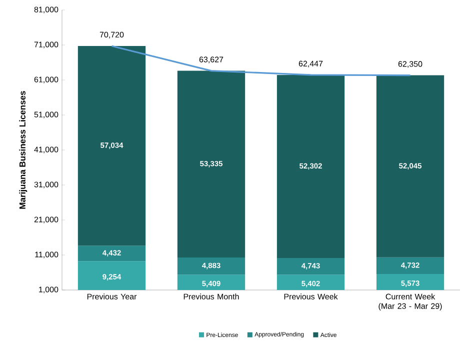 This screenshot has height=343, width=468. What do you see at coordinates (211, 60) in the screenshot?
I see `data-label: 63,627` at bounding box center [211, 60].